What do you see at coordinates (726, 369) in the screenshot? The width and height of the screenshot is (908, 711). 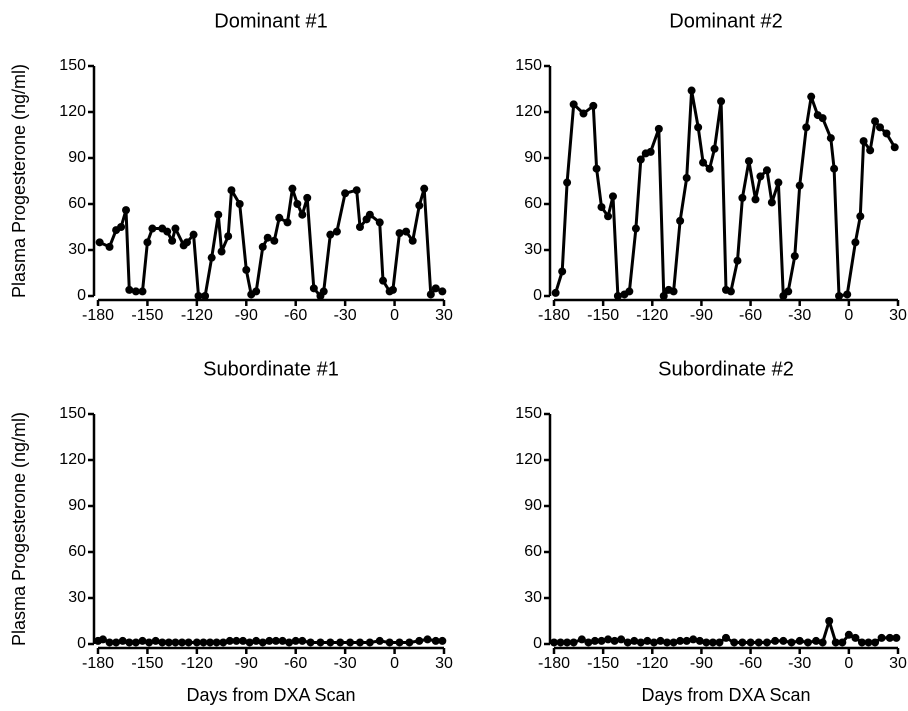 I see `chart-title: Subordinate #2` at bounding box center [726, 369].